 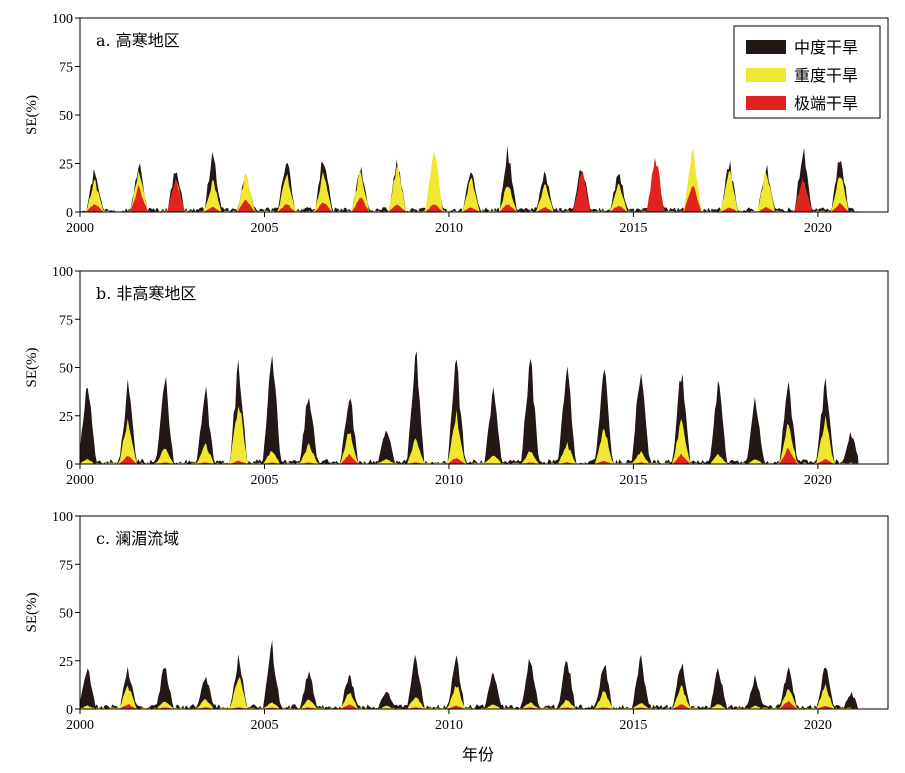 What do you see at coordinates (826, 75) in the screenshot?
I see `legend-label: 重度干旱` at bounding box center [826, 75].